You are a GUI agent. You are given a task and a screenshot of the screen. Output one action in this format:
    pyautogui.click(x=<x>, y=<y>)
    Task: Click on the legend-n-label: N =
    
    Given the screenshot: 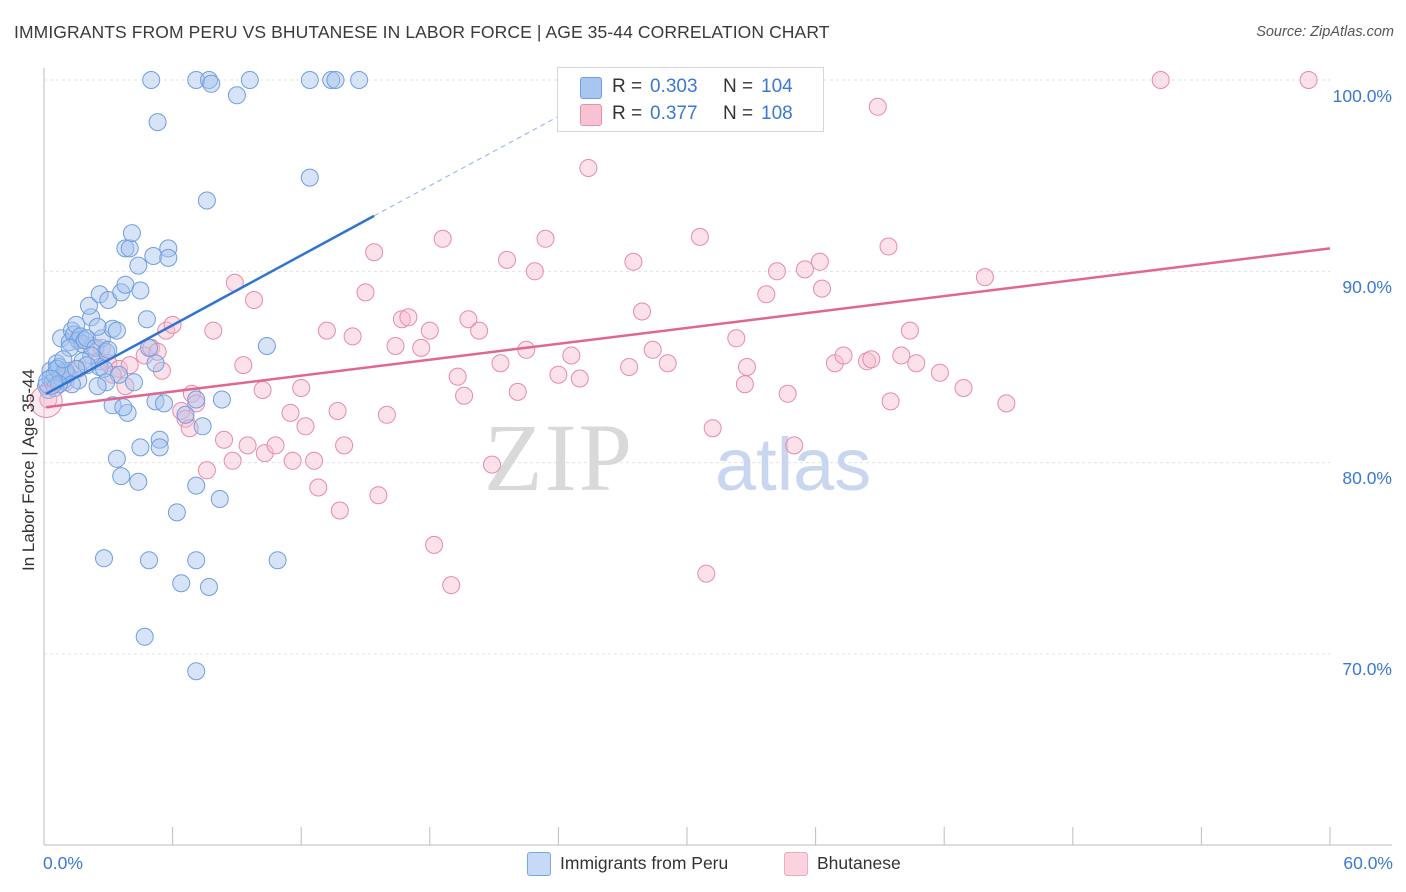 What is the action you would take?
    pyautogui.click(x=738, y=86)
    